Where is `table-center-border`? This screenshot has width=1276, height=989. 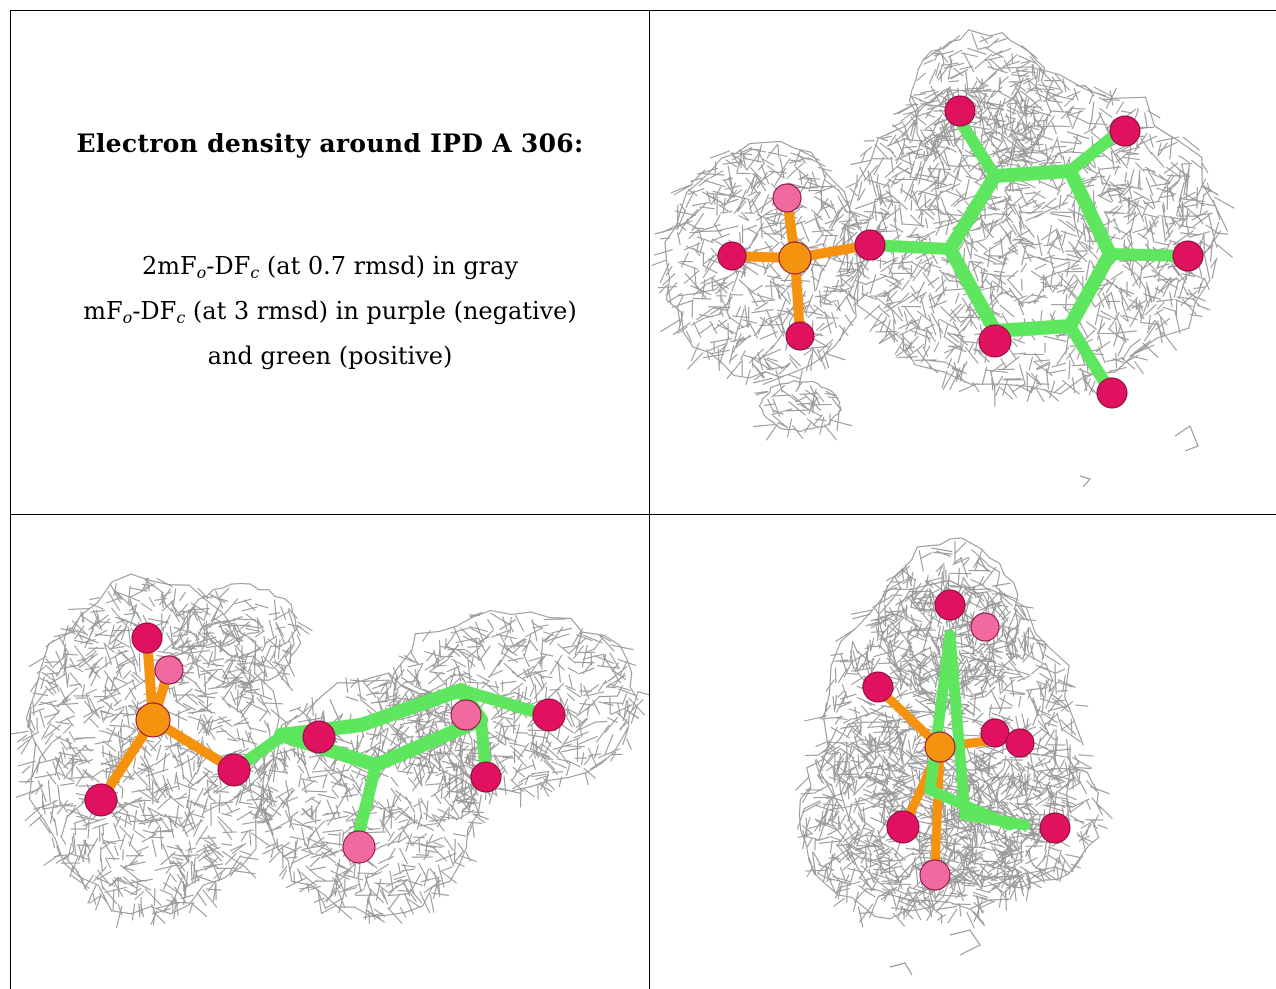 table-center-border is located at coordinates (649, 499).